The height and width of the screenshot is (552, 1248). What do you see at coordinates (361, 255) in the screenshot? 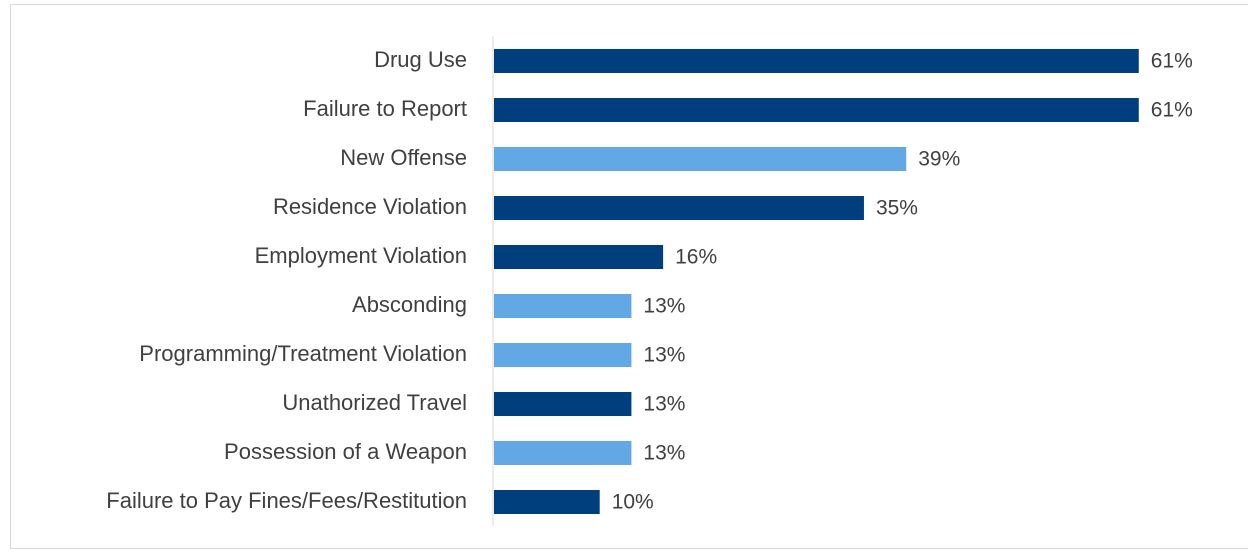
I see `category-label: Employment Violation` at bounding box center [361, 255].